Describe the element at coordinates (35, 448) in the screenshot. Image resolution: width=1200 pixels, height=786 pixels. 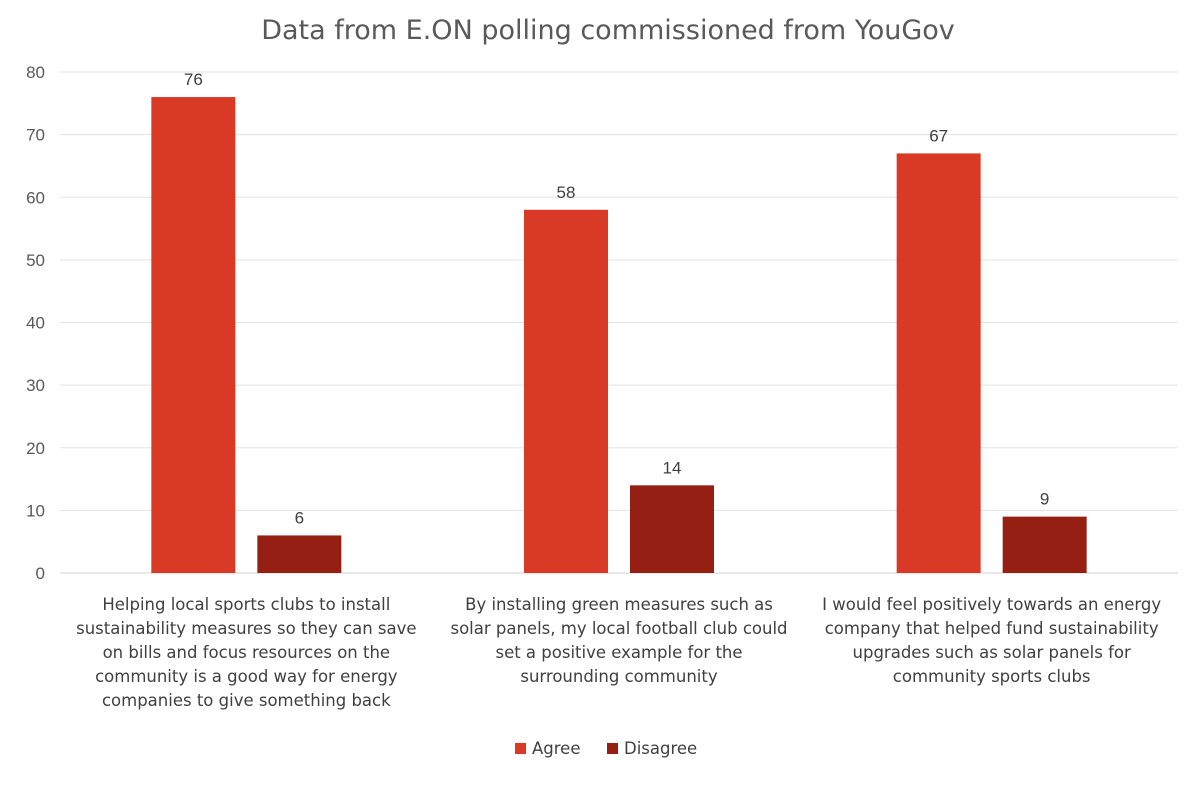
I see `y-tick-label: 20` at that location.